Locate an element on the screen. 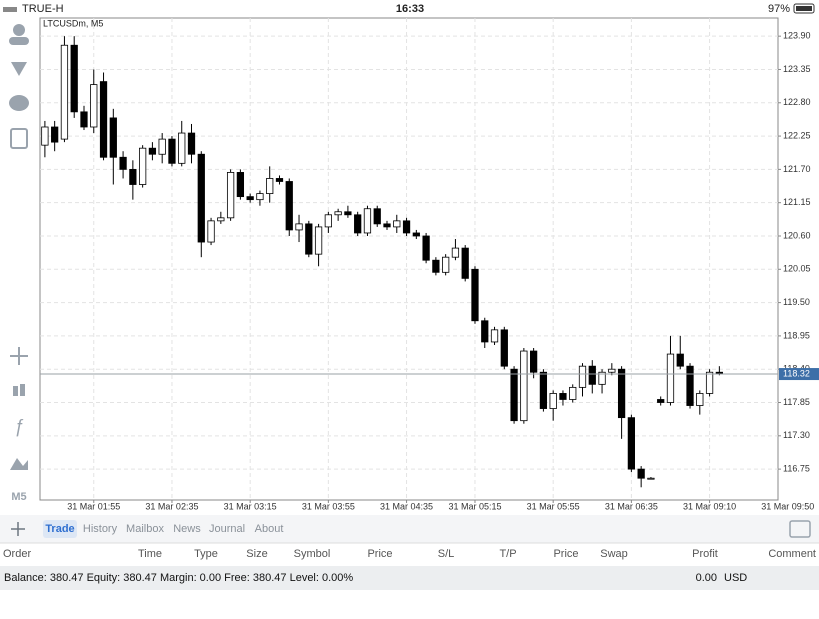  signal-icon is located at coordinates (10, 9).